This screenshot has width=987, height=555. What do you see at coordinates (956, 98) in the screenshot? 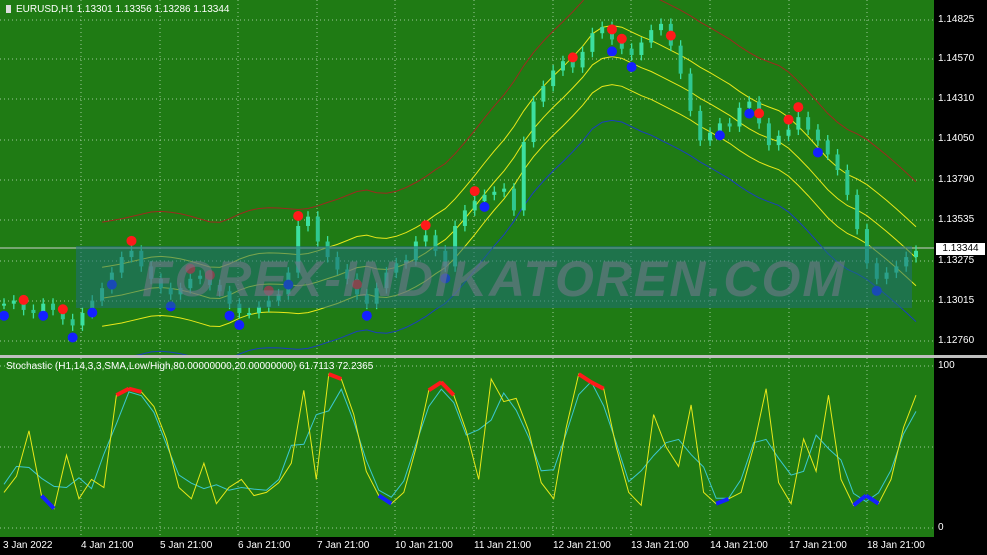
I see `price-tick: 1.14310` at bounding box center [956, 98].